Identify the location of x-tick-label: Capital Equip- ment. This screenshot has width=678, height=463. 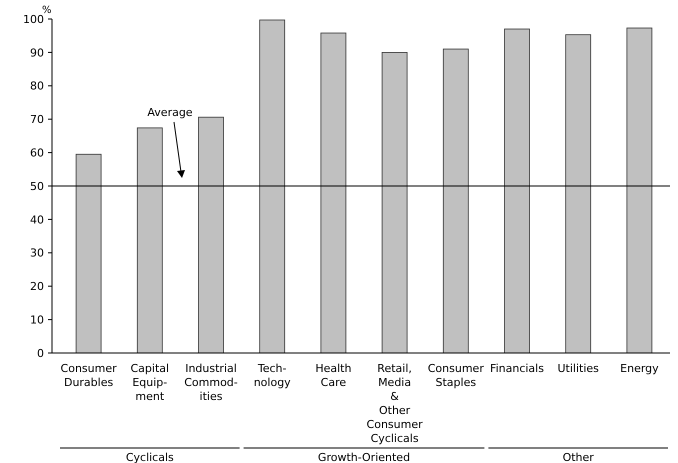
(150, 382).